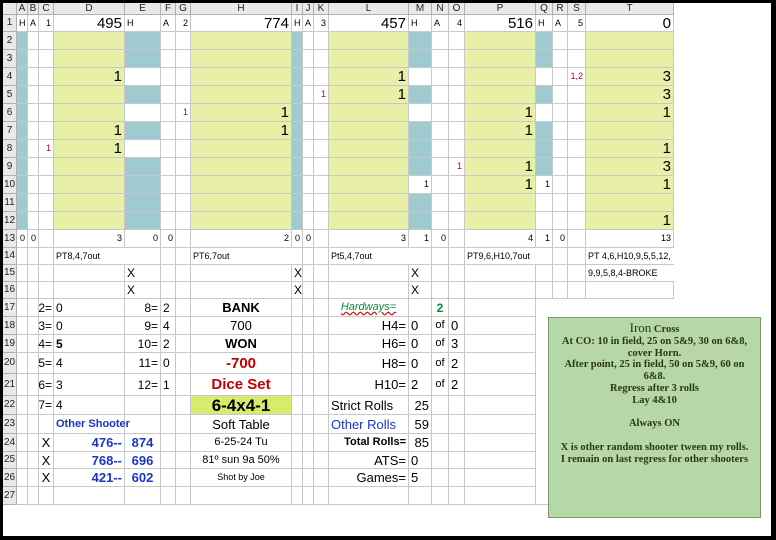  What do you see at coordinates (321, 149) in the screenshot?
I see `cell-k8` at bounding box center [321, 149].